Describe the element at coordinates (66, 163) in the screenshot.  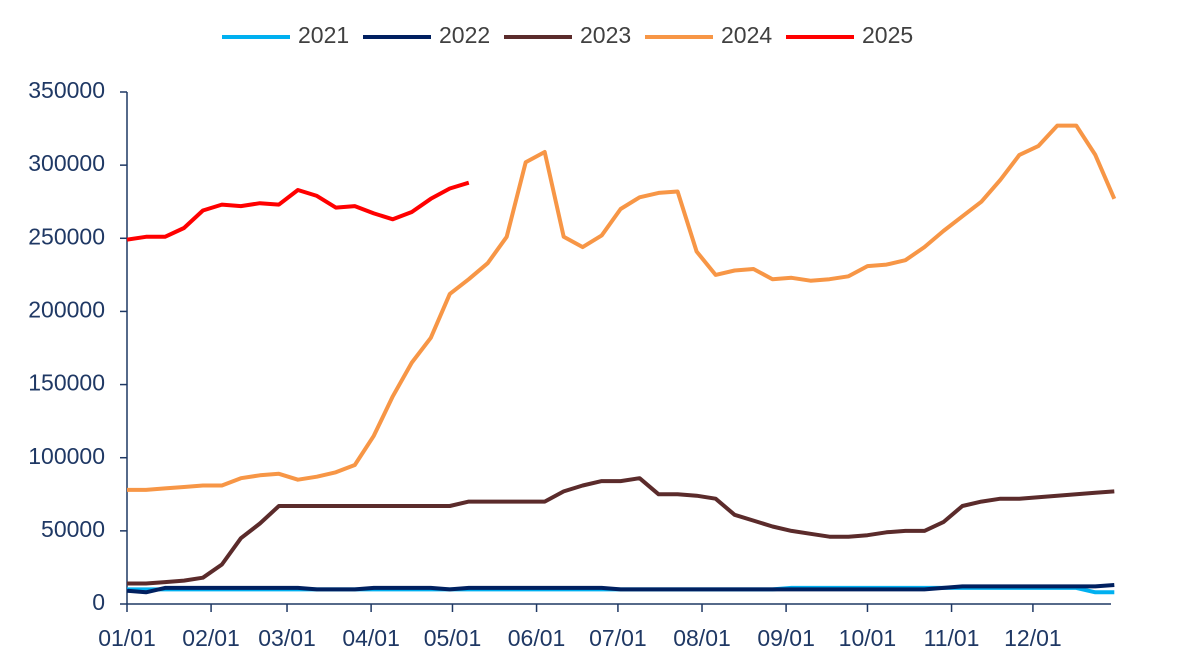
I see `y-tick-label: 300000` at that location.